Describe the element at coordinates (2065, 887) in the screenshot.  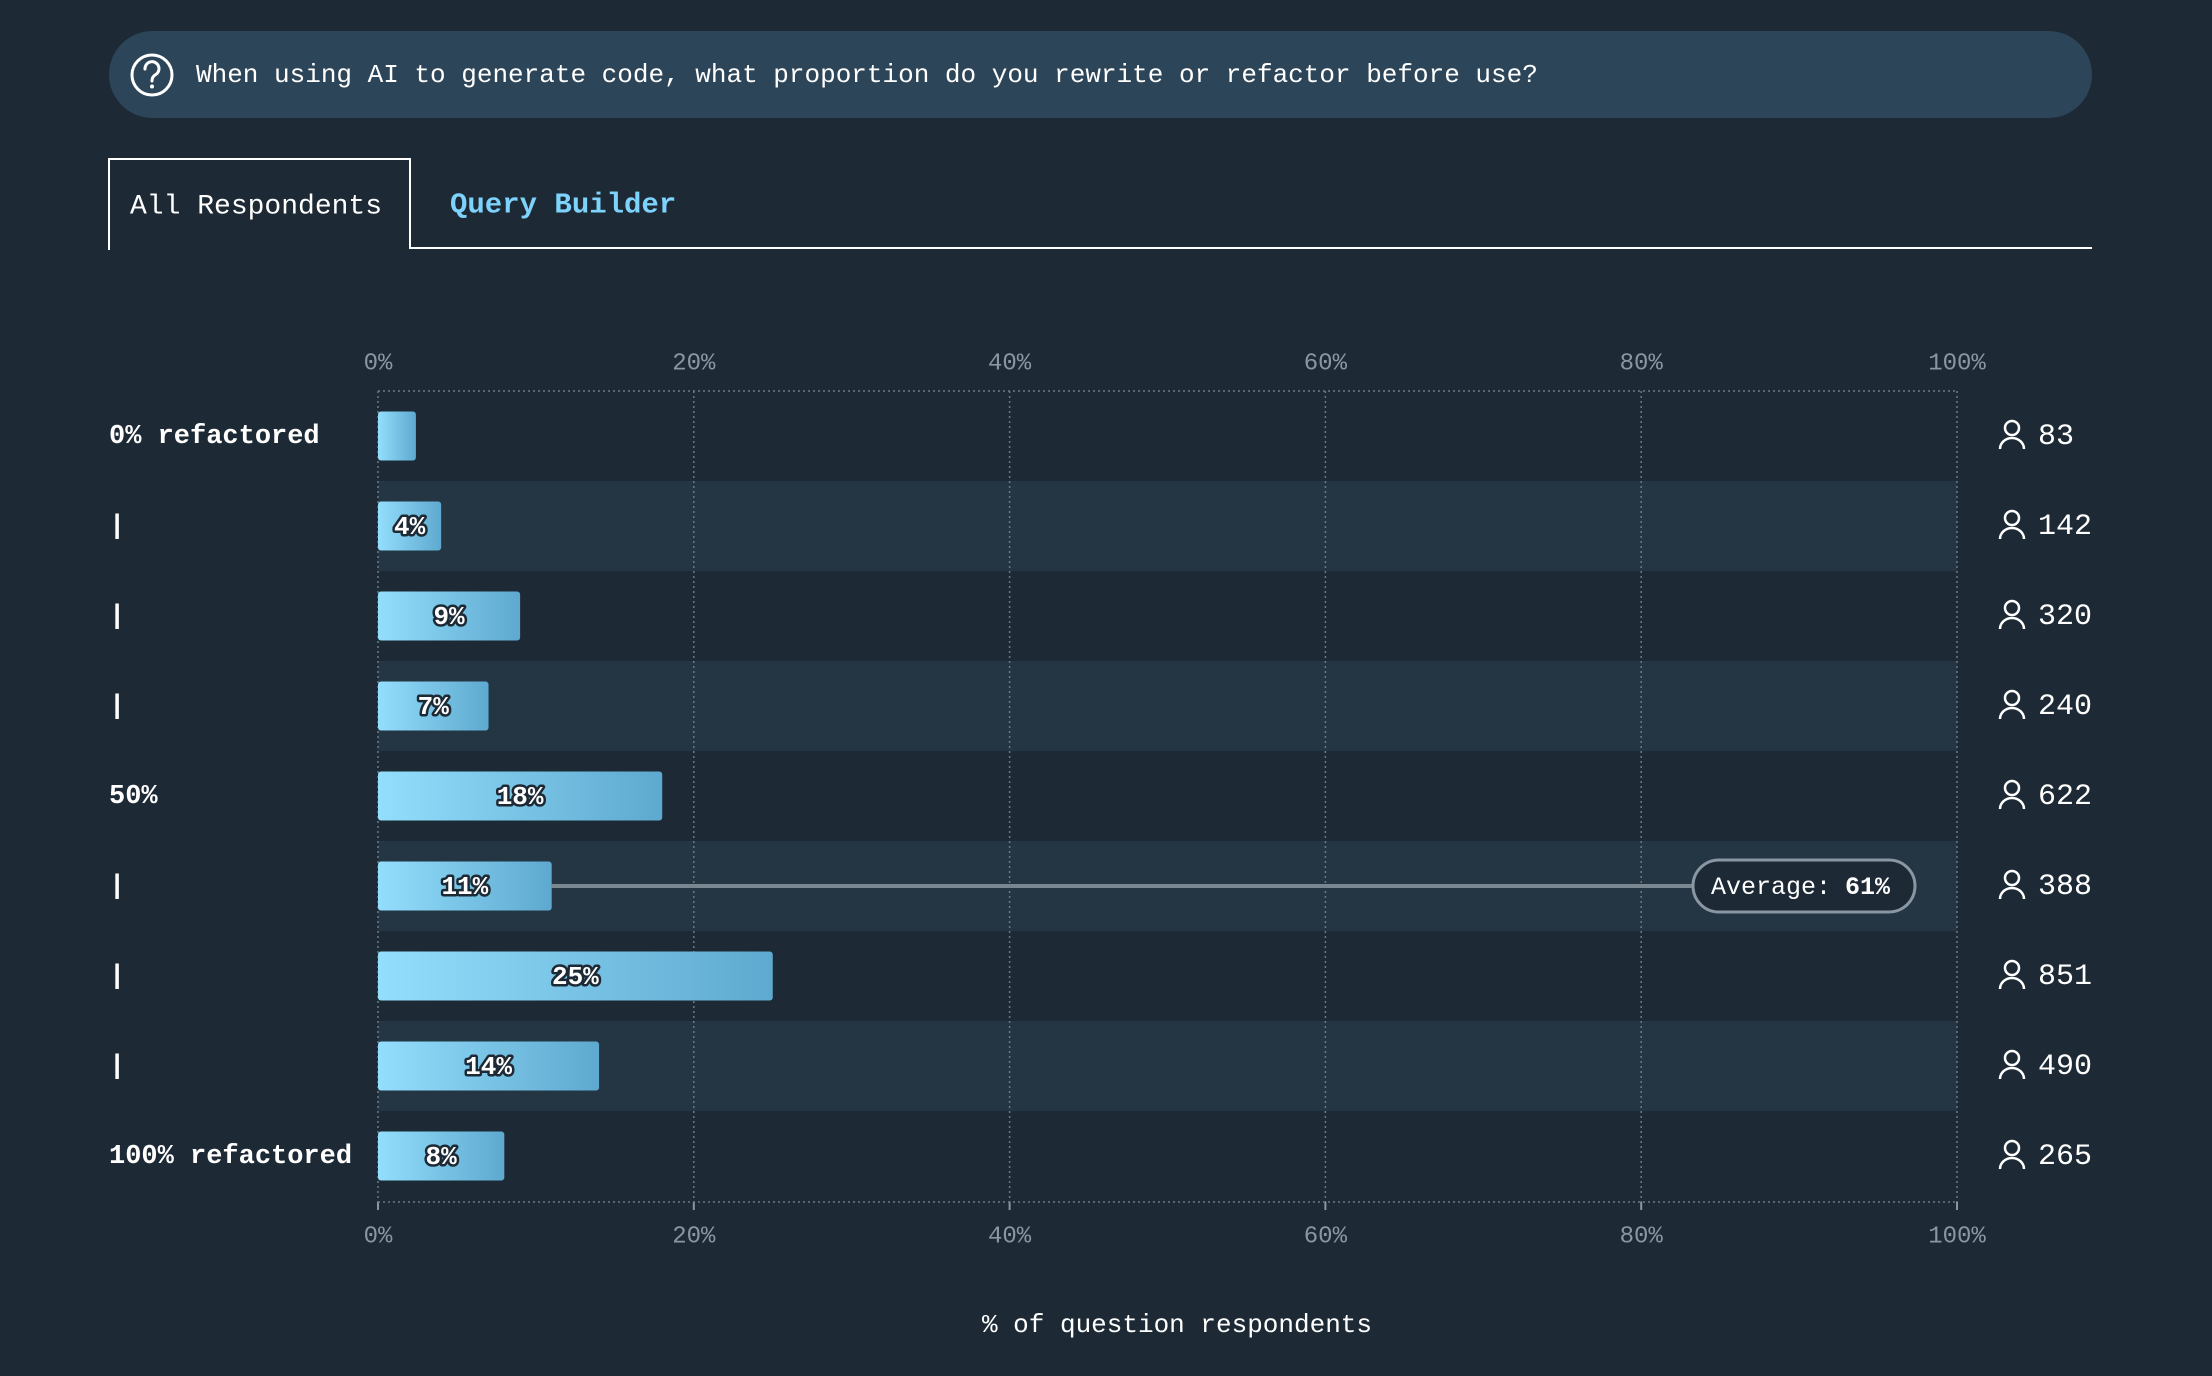
I see `respondent-count: 388` at that location.